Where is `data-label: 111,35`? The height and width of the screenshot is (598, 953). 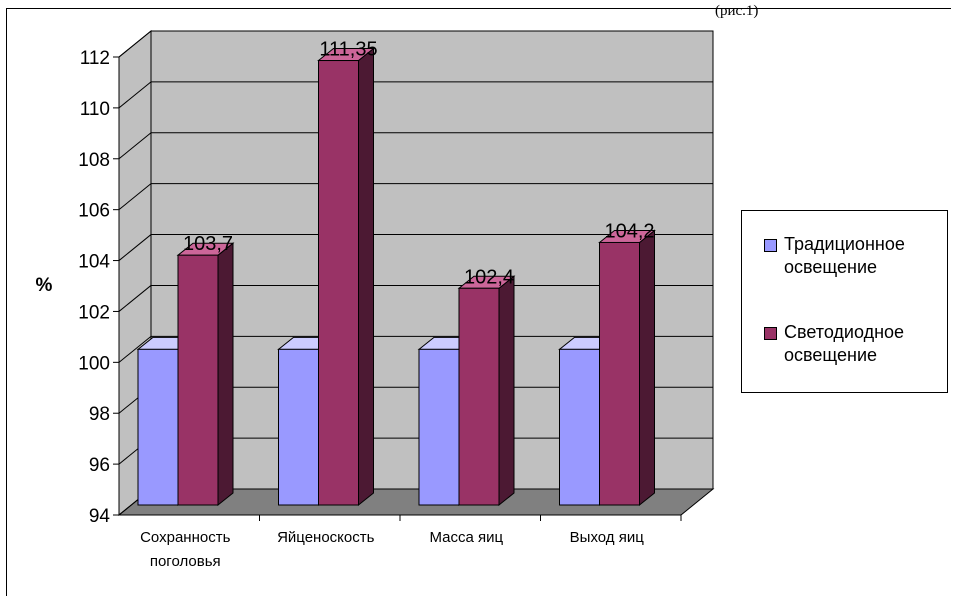 data-label: 111,35 is located at coordinates (348, 50).